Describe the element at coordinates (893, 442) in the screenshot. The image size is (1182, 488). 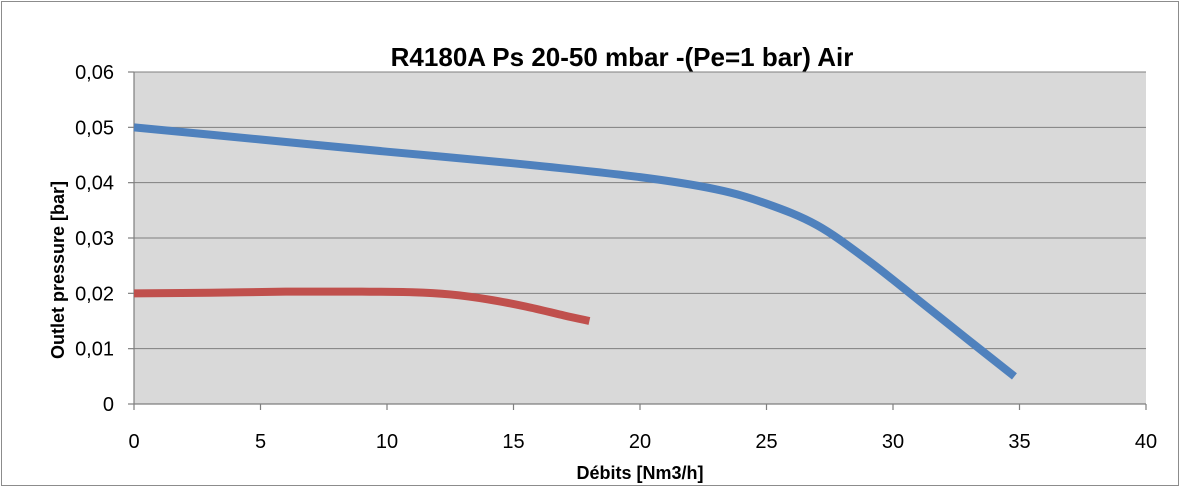
I see `x-tick-label-6: 30` at that location.